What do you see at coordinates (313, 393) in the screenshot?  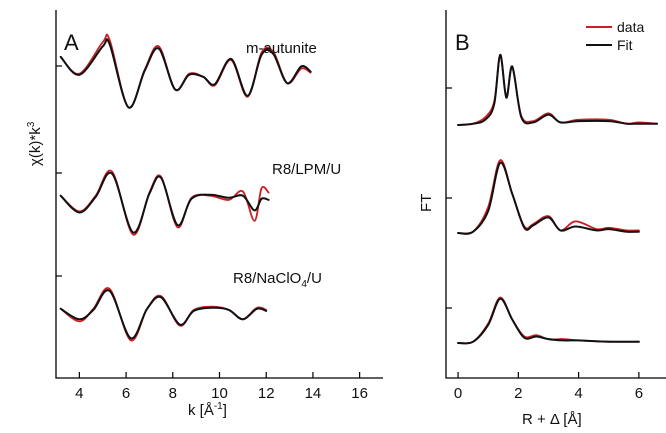 I see `panel-a-x-tick-label: 14` at bounding box center [313, 393].